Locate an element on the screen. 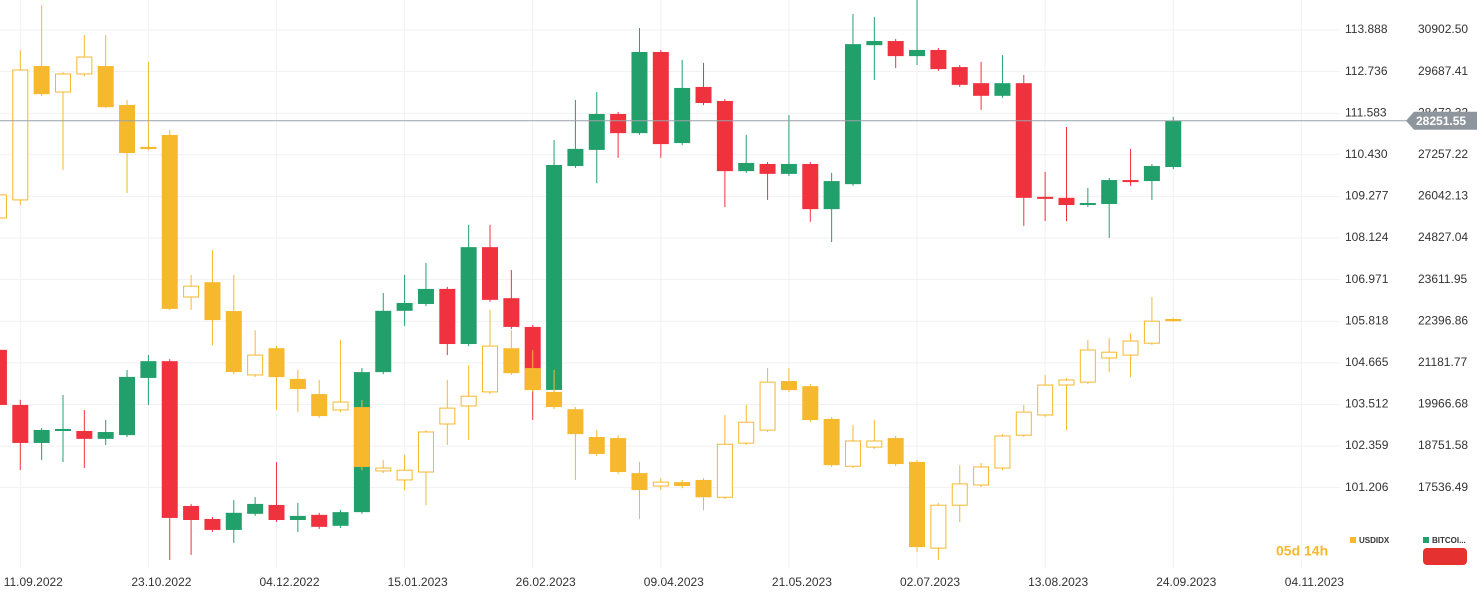 The width and height of the screenshot is (1477, 596). y-tick-label: 104.665 is located at coordinates (1367, 362).